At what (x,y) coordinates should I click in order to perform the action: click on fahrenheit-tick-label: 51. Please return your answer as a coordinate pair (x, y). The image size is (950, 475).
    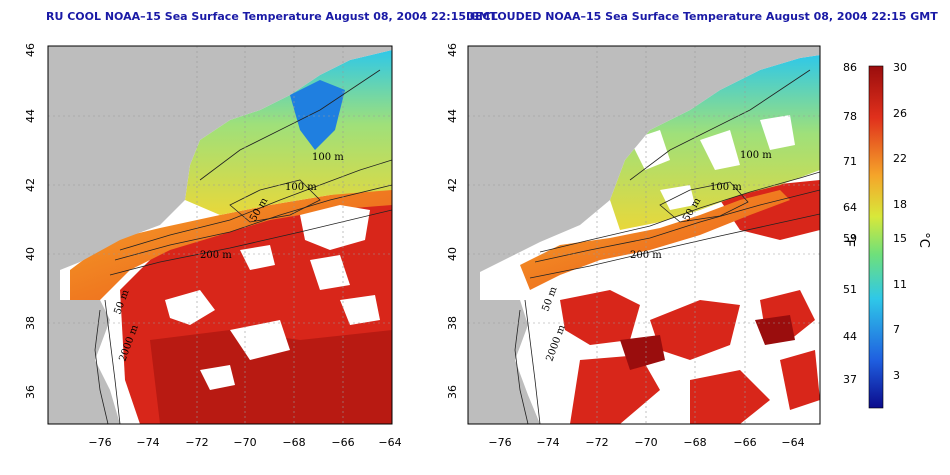
    Looking at the image, I should click on (850, 289).